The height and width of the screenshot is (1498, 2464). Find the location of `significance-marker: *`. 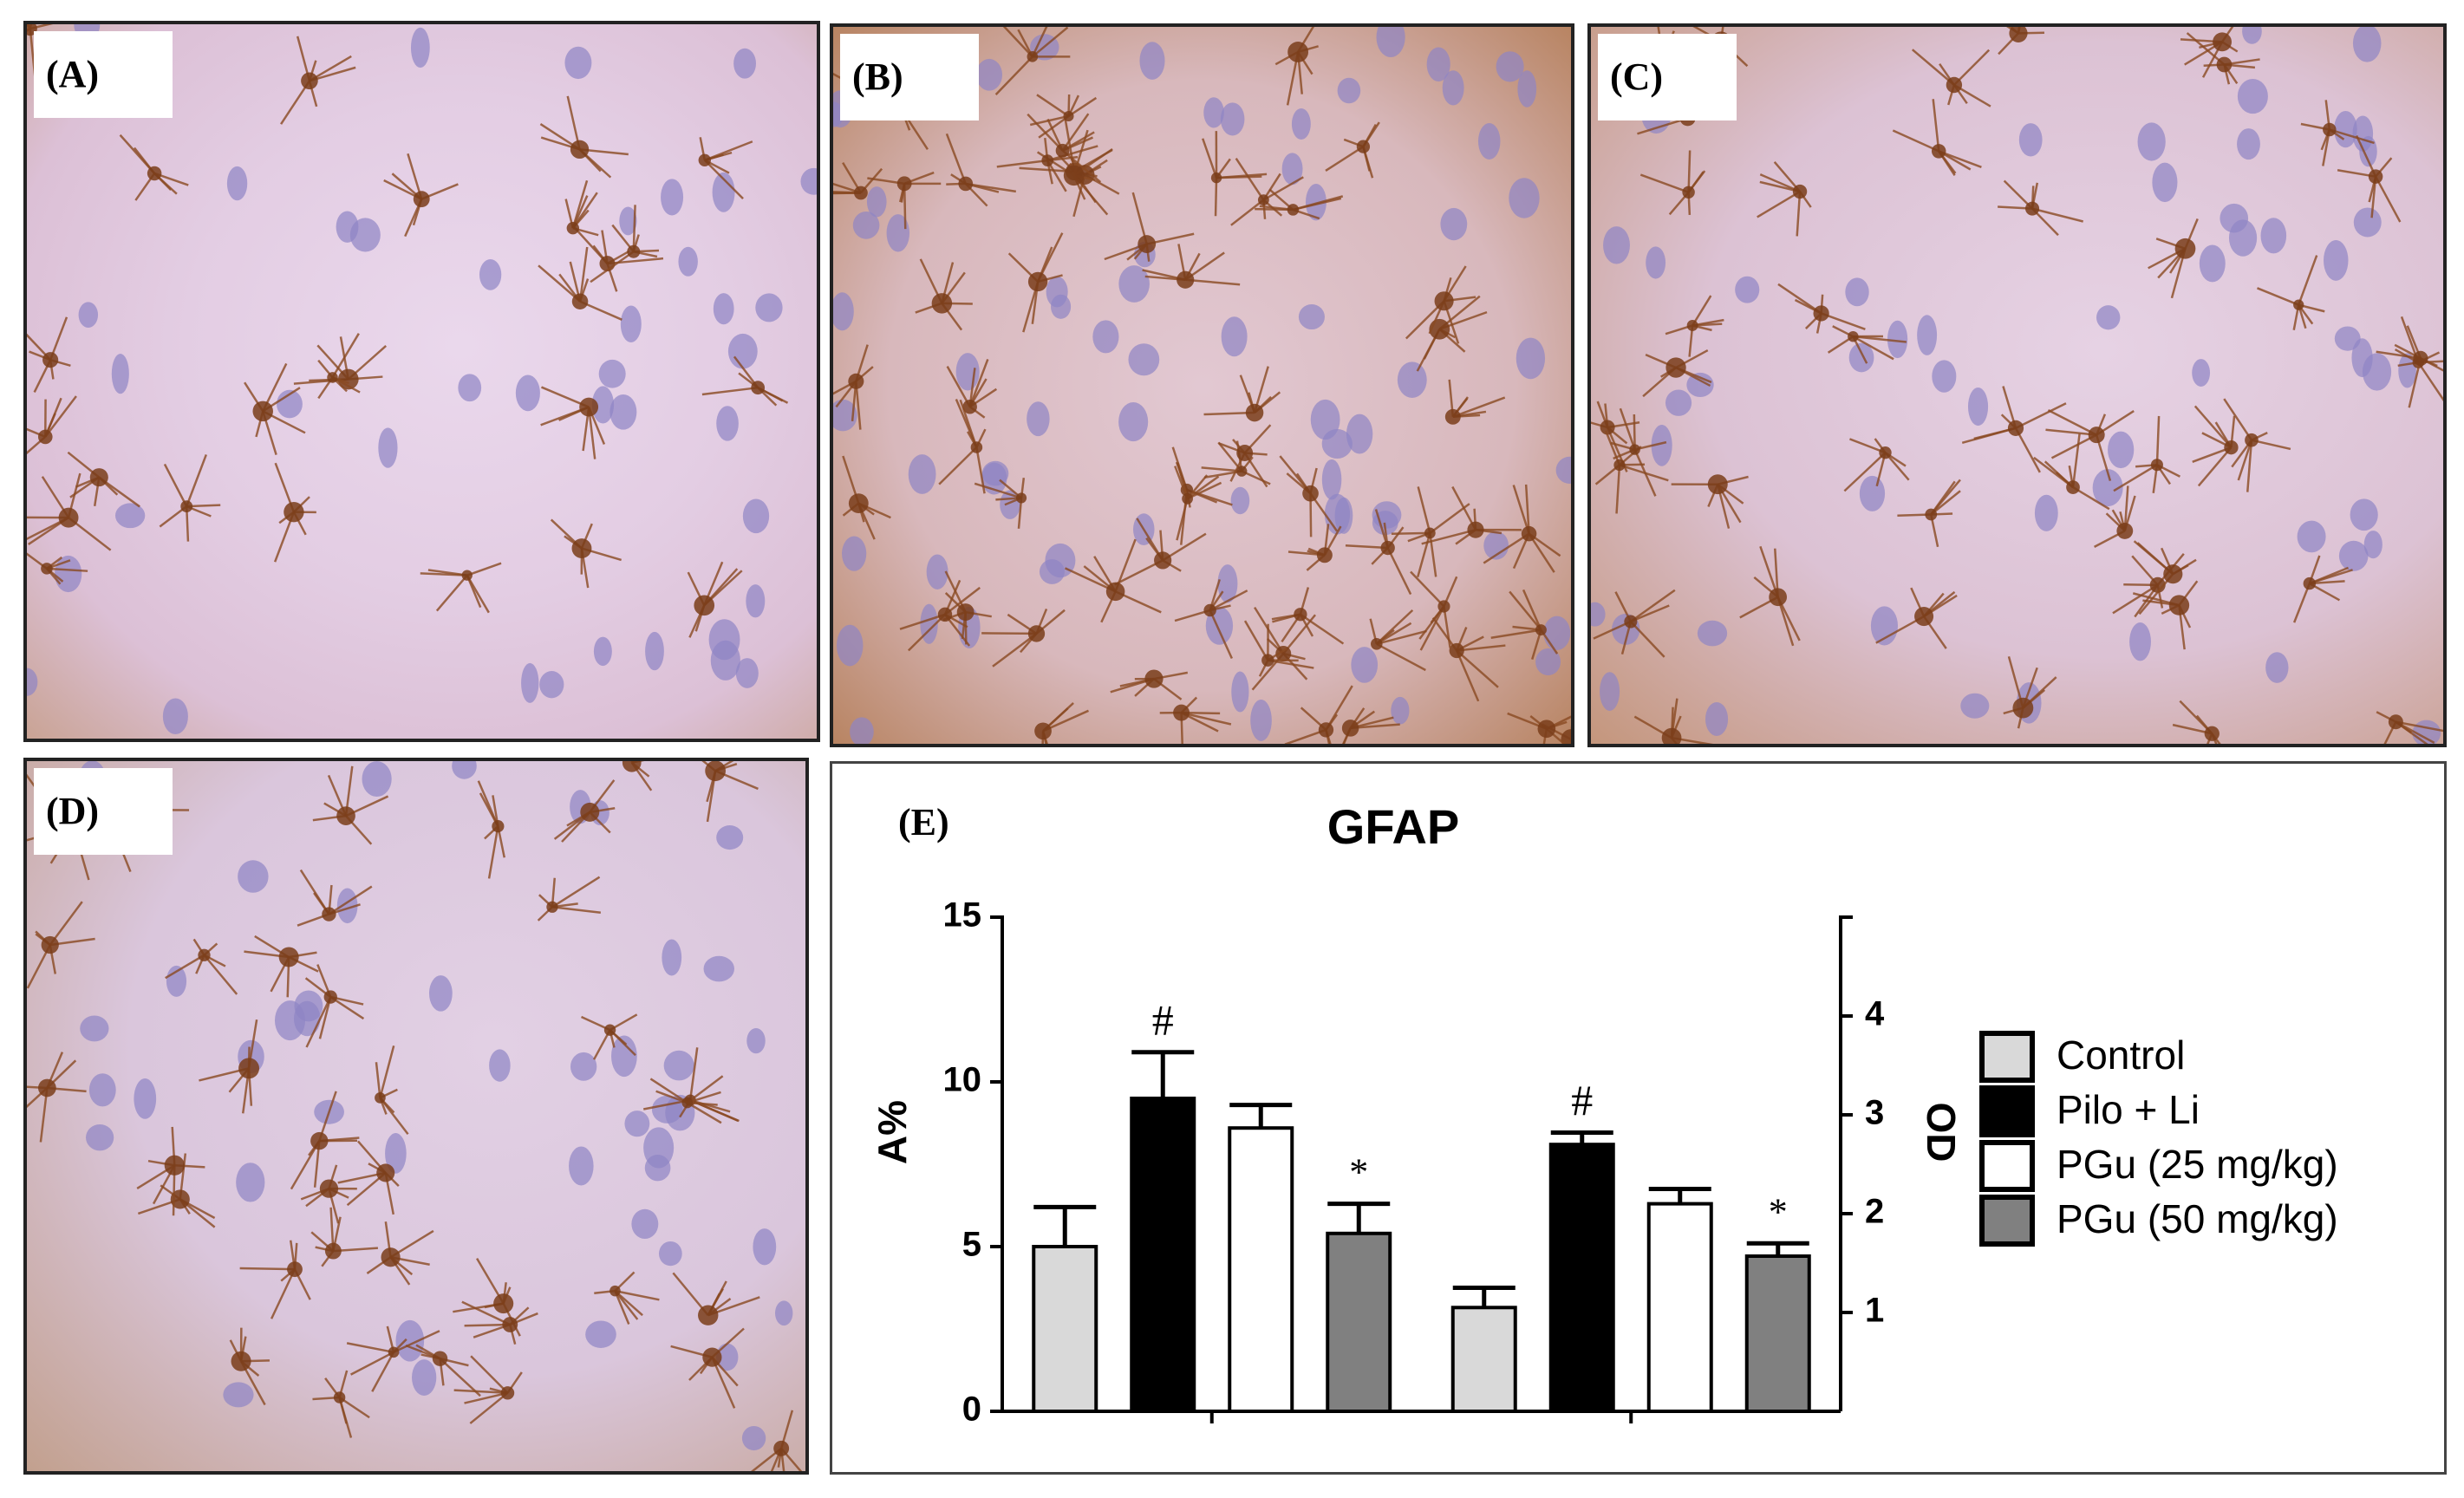

significance-marker: * is located at coordinates (1778, 1211).